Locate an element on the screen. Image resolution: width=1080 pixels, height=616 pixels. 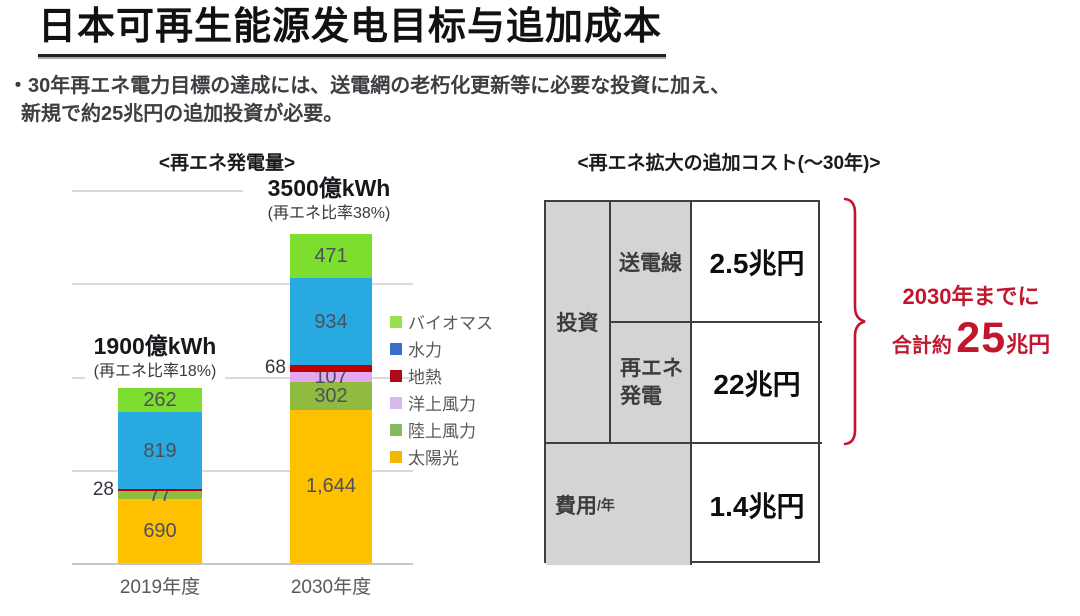
cost-table-grid-row-label: 送電線 is located at coordinates (651, 262).